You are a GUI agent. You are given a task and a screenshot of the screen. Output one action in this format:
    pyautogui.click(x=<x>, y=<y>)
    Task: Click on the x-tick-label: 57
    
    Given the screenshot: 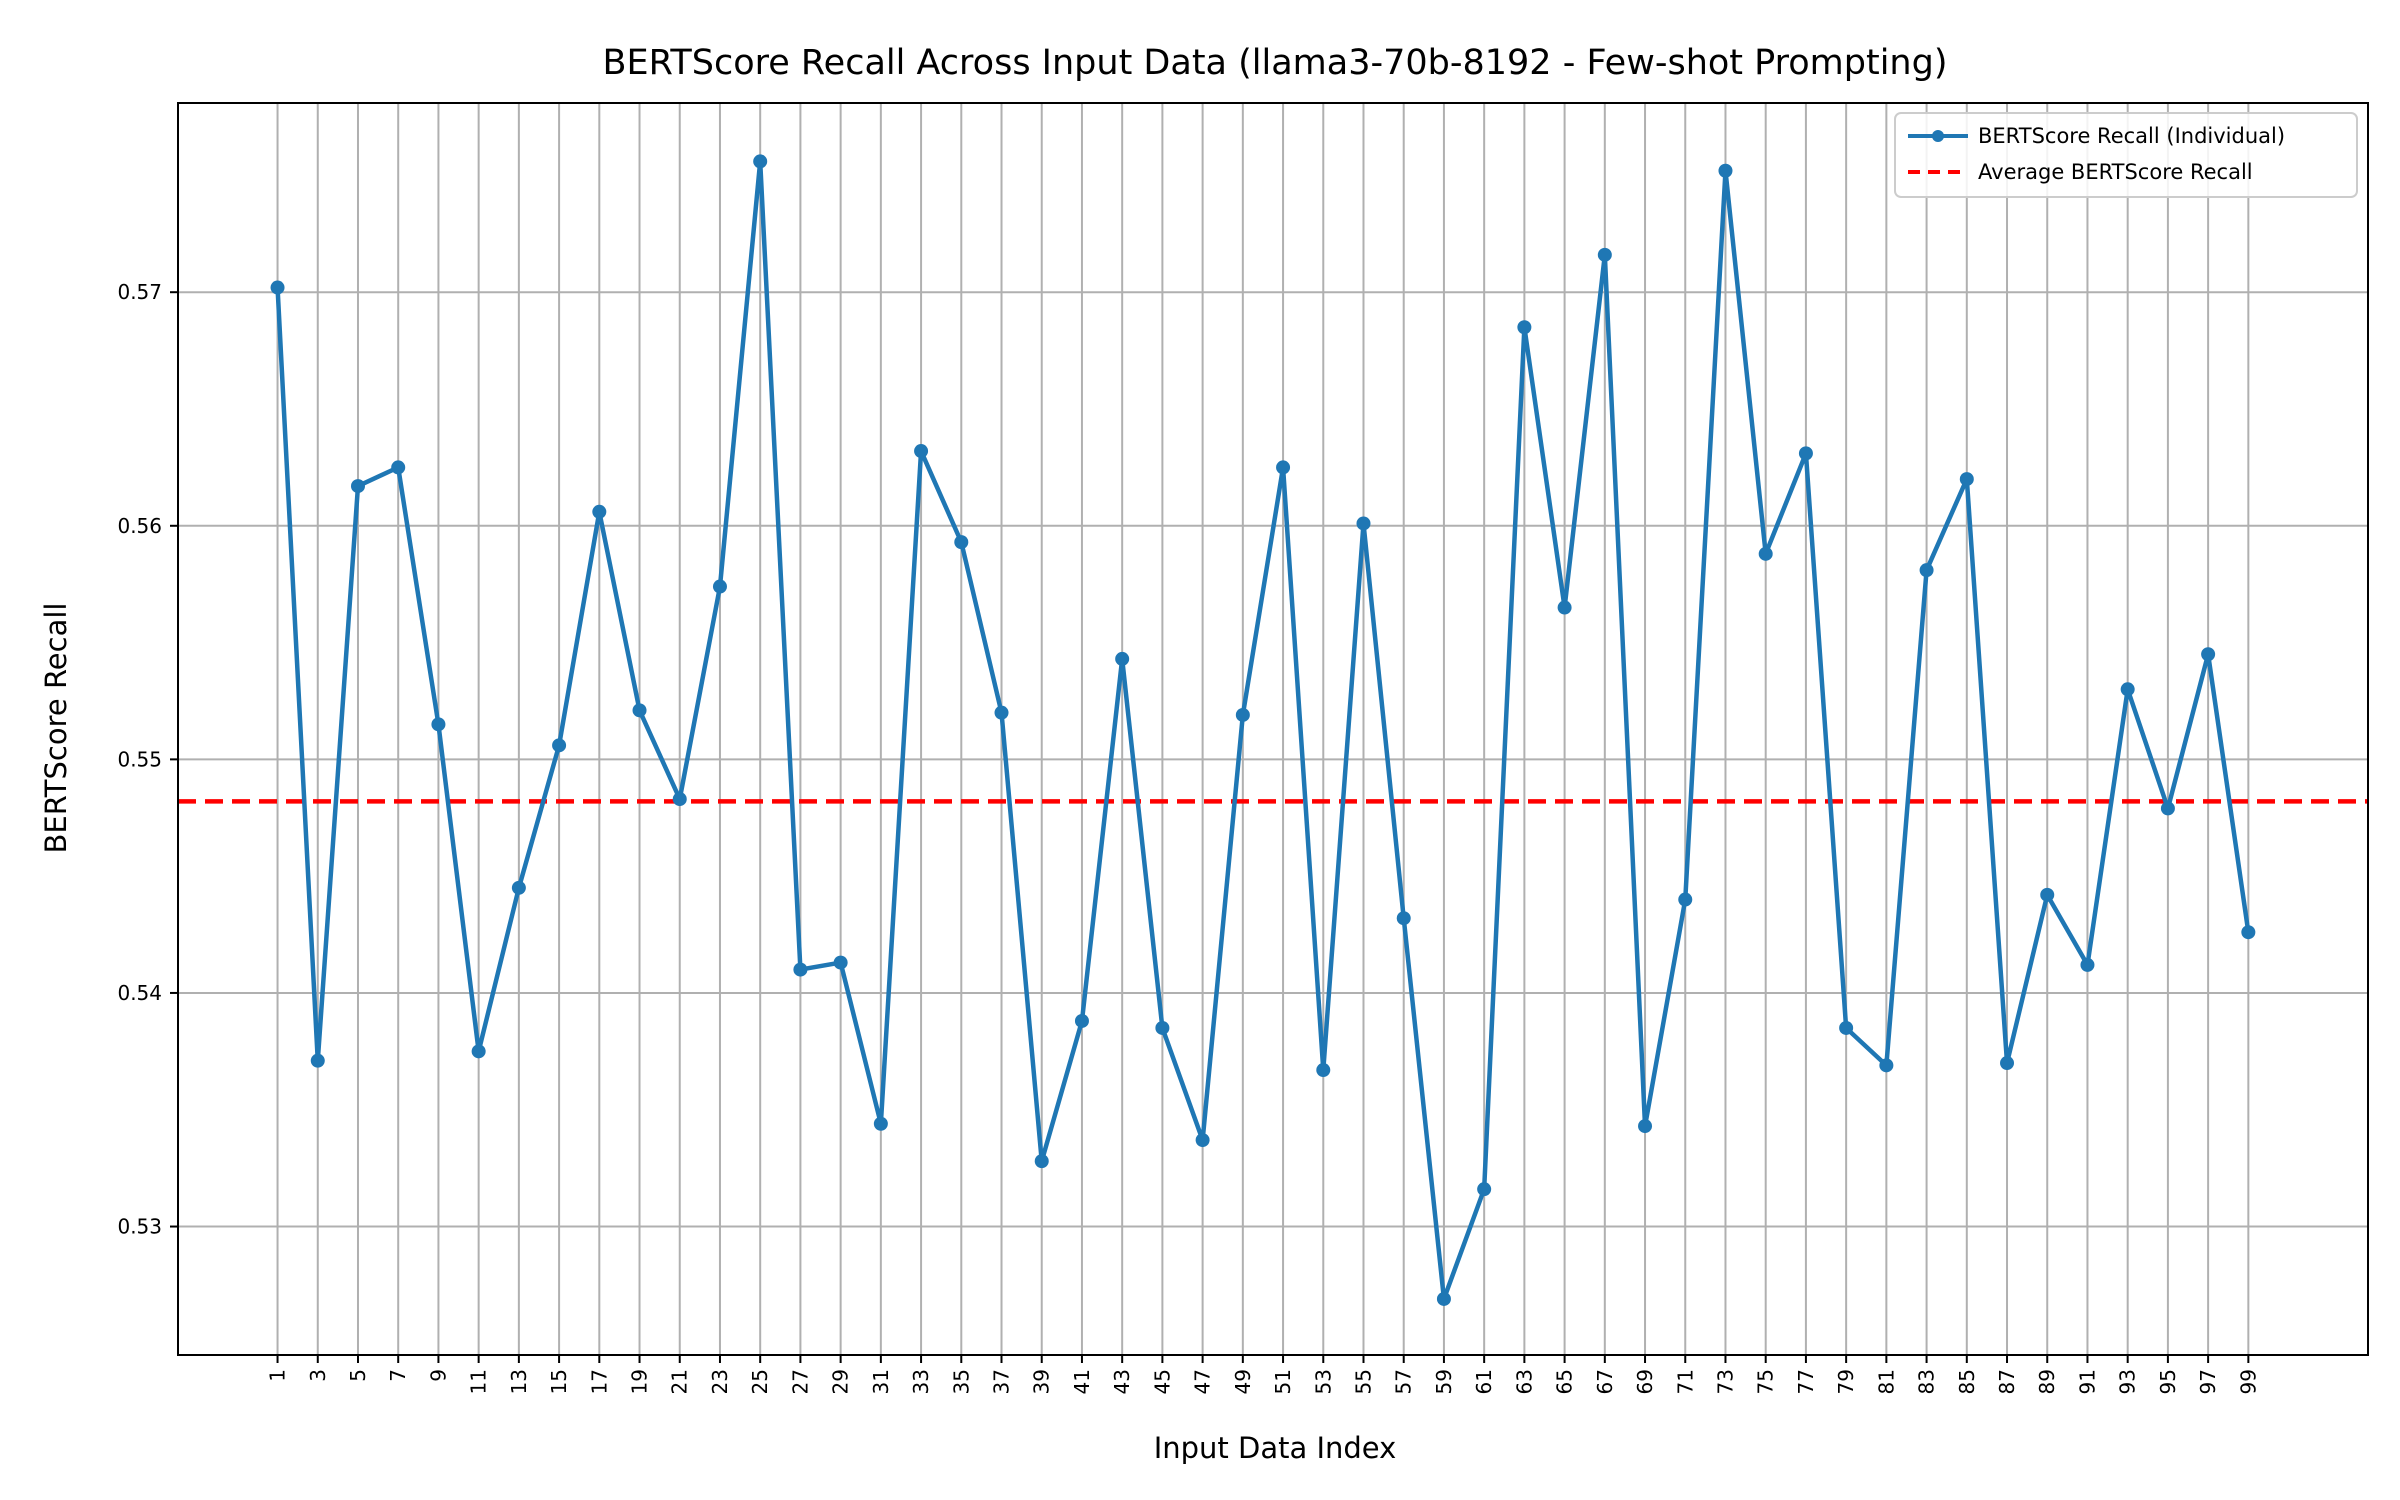 What is the action you would take?
    pyautogui.click(x=1404, y=1381)
    